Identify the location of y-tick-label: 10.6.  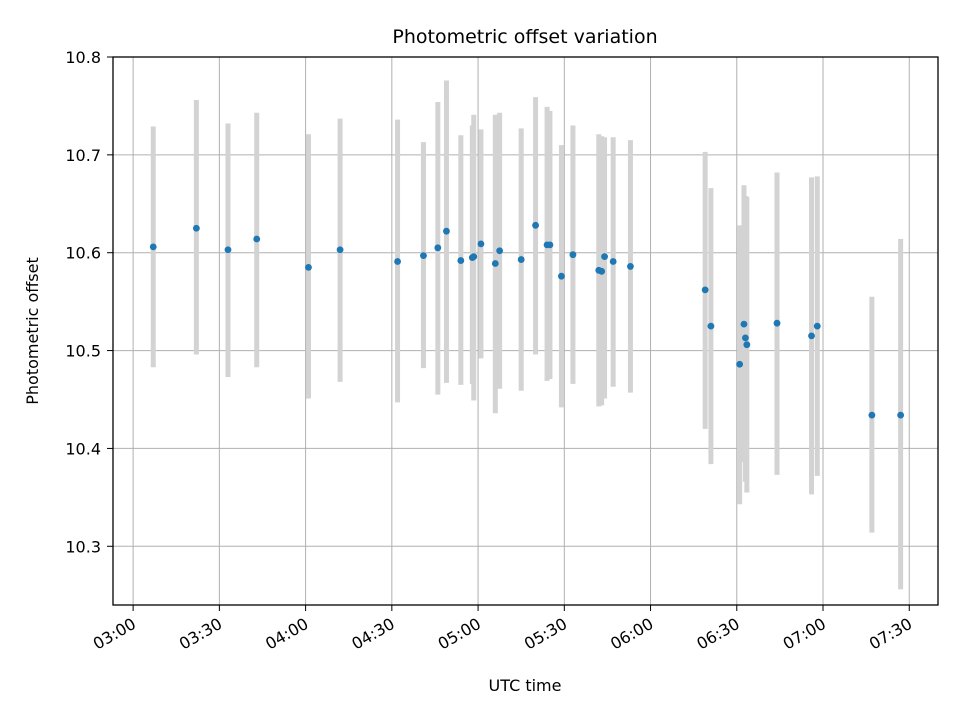
(83, 253).